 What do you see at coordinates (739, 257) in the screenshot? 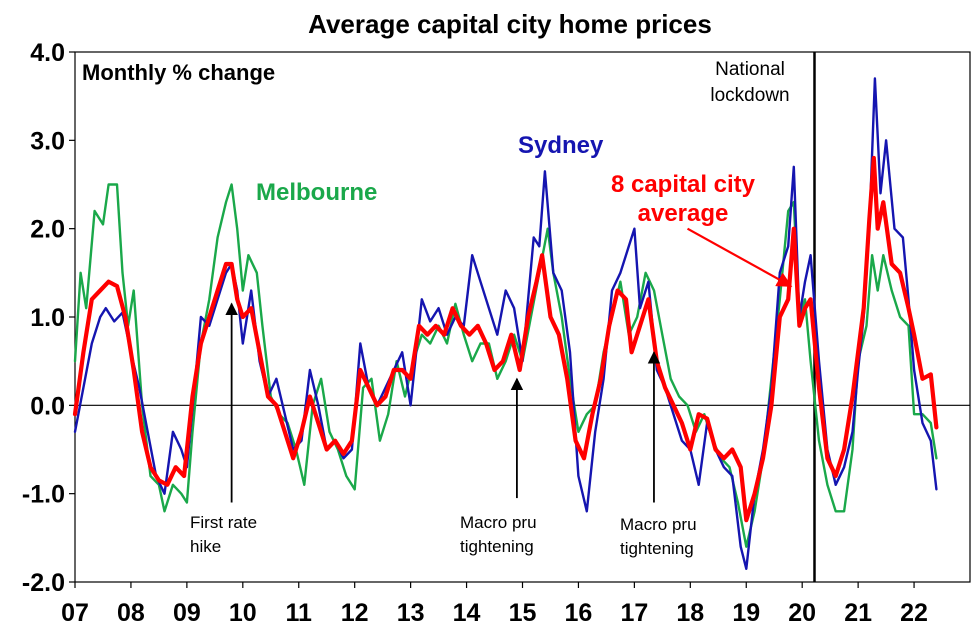
I see `callout-average-pointer` at bounding box center [739, 257].